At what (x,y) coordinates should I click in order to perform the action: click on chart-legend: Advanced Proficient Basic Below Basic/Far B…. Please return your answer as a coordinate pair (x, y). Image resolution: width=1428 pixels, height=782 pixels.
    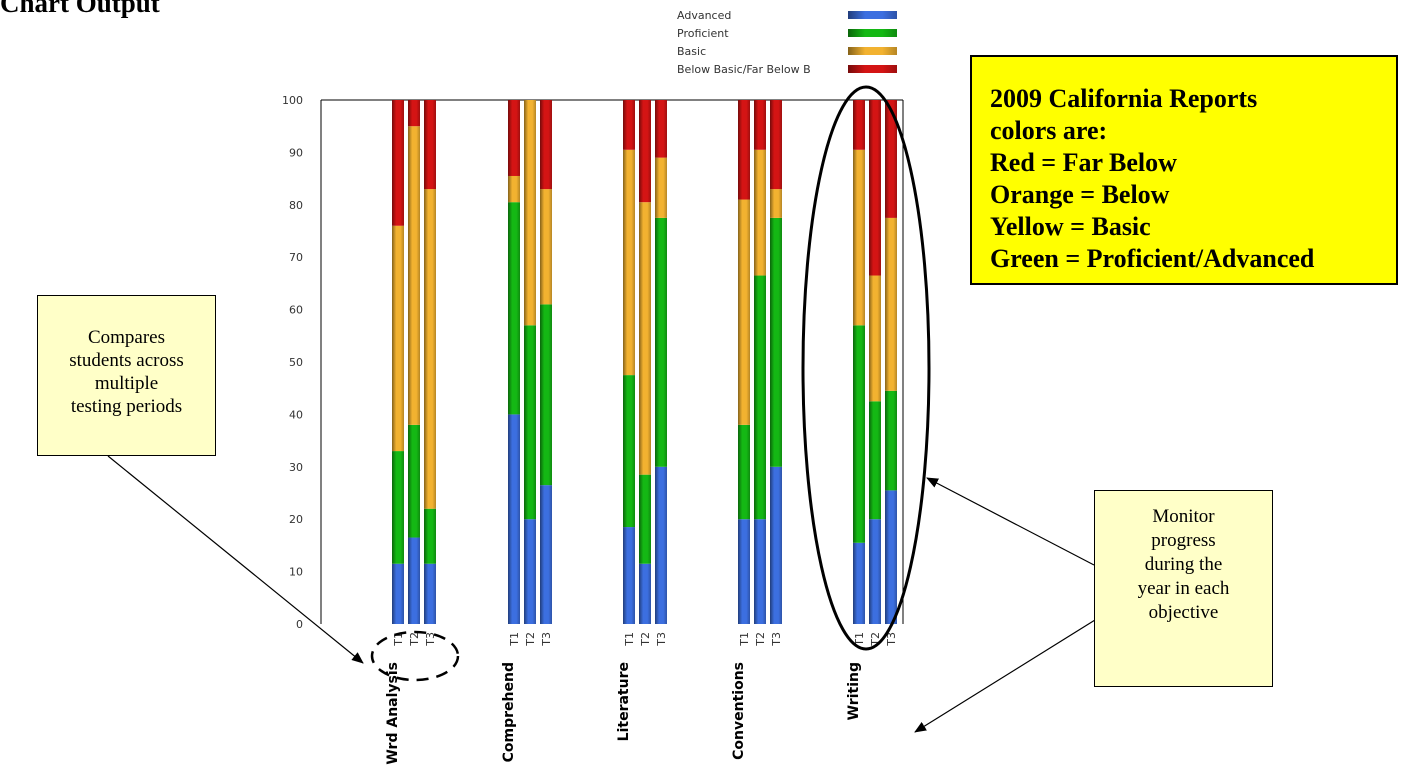
    Looking at the image, I should click on (787, 42).